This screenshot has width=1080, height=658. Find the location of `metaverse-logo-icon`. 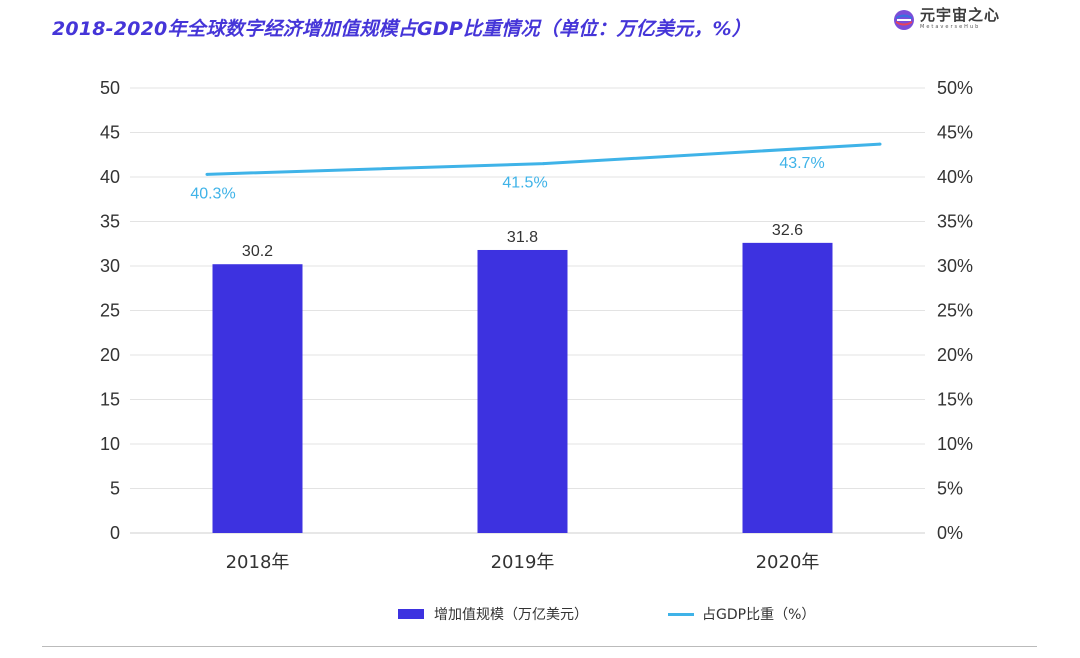

metaverse-logo-icon is located at coordinates (904, 20).